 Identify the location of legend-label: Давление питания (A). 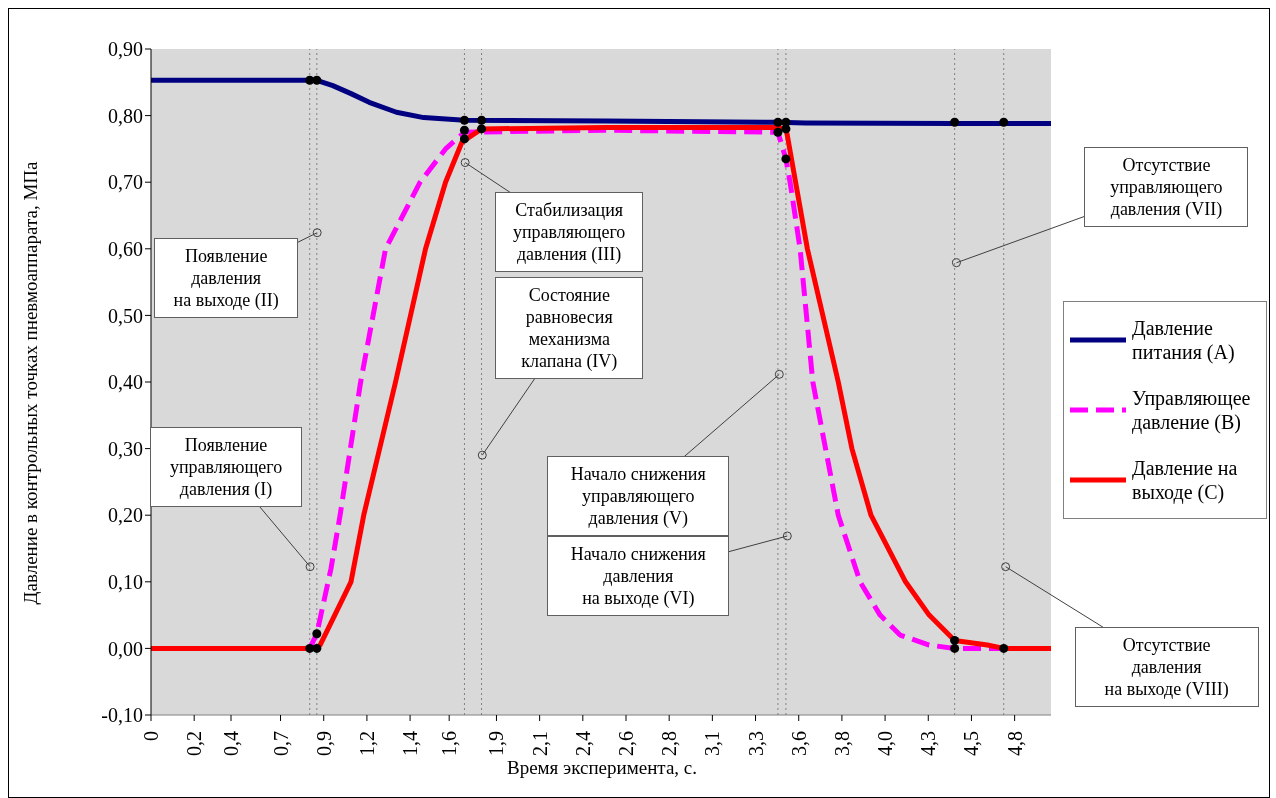
(1184, 340).